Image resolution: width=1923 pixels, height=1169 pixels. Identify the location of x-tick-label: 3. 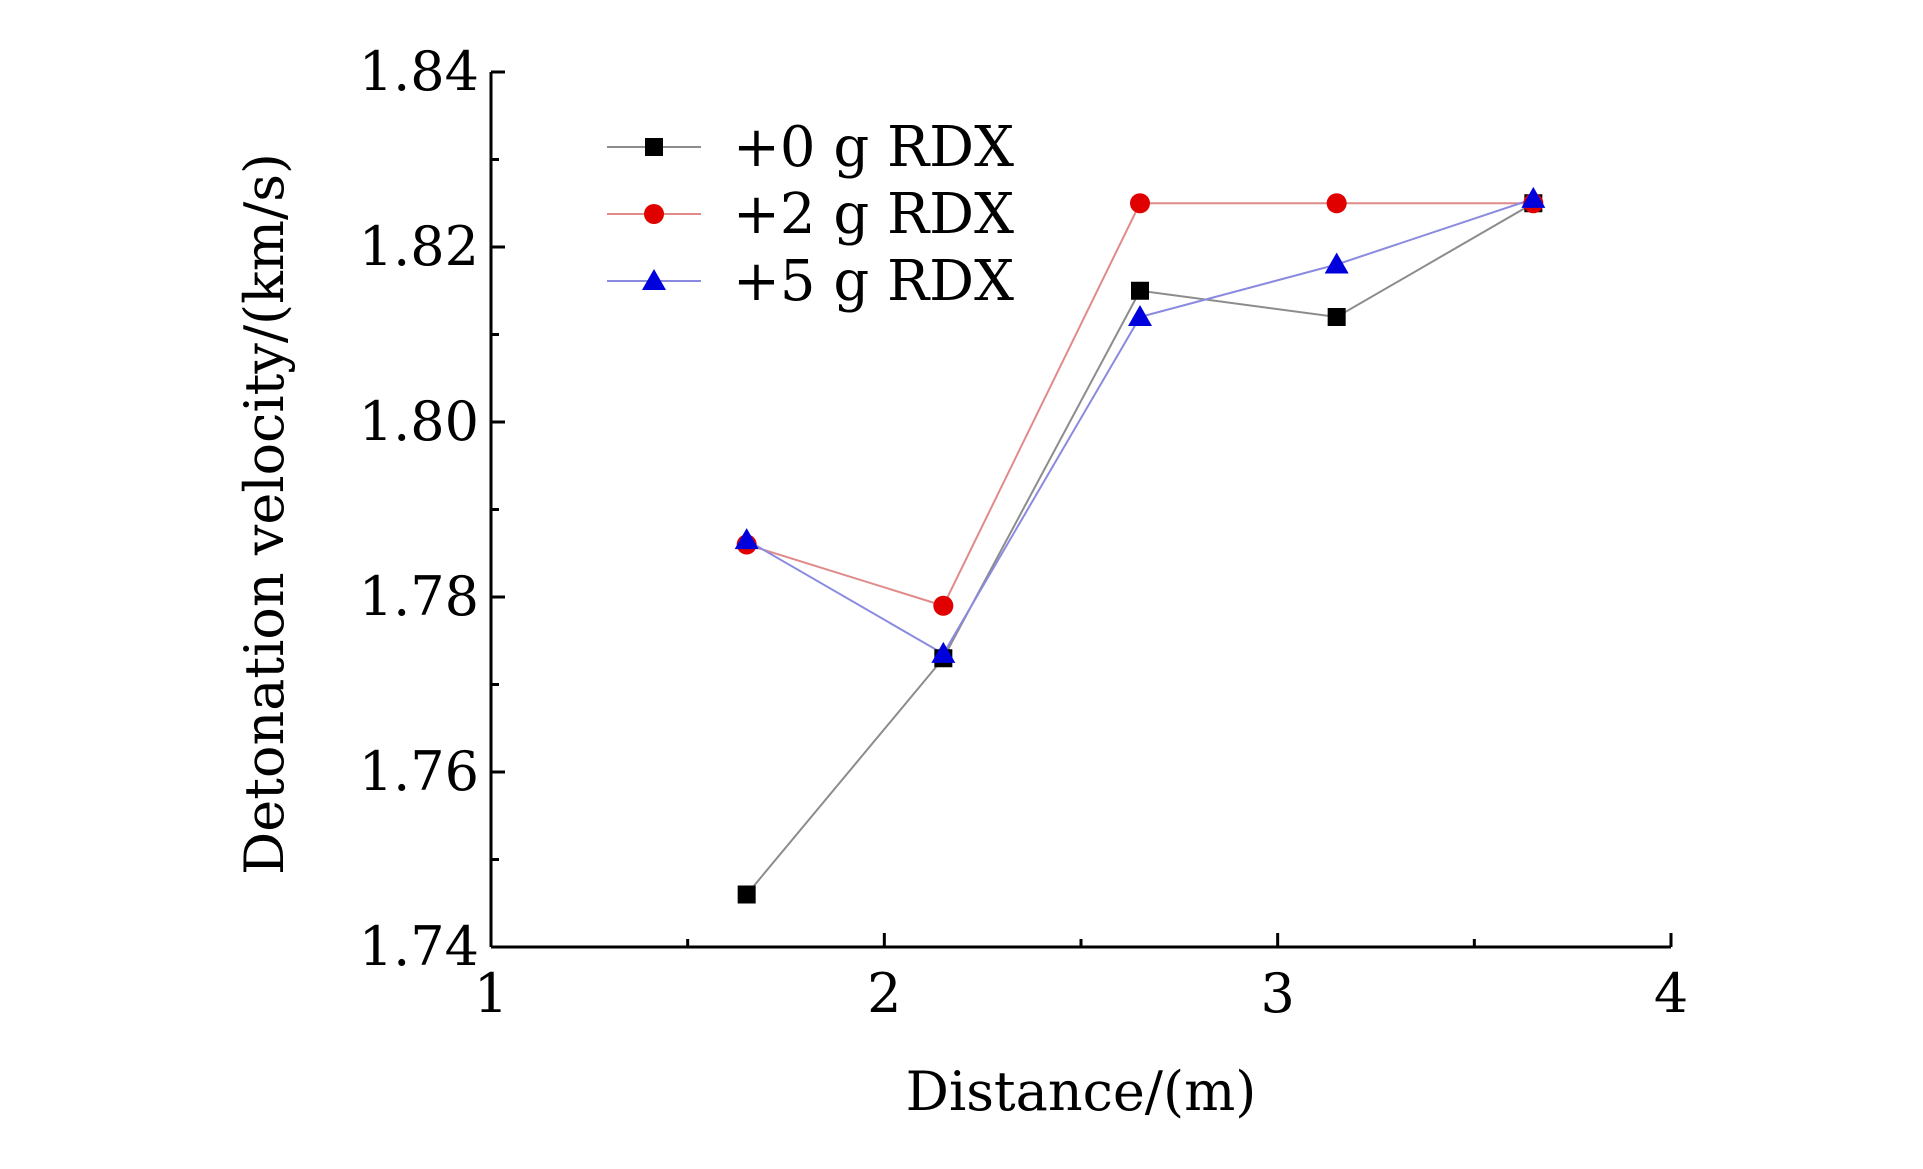
(1277, 993).